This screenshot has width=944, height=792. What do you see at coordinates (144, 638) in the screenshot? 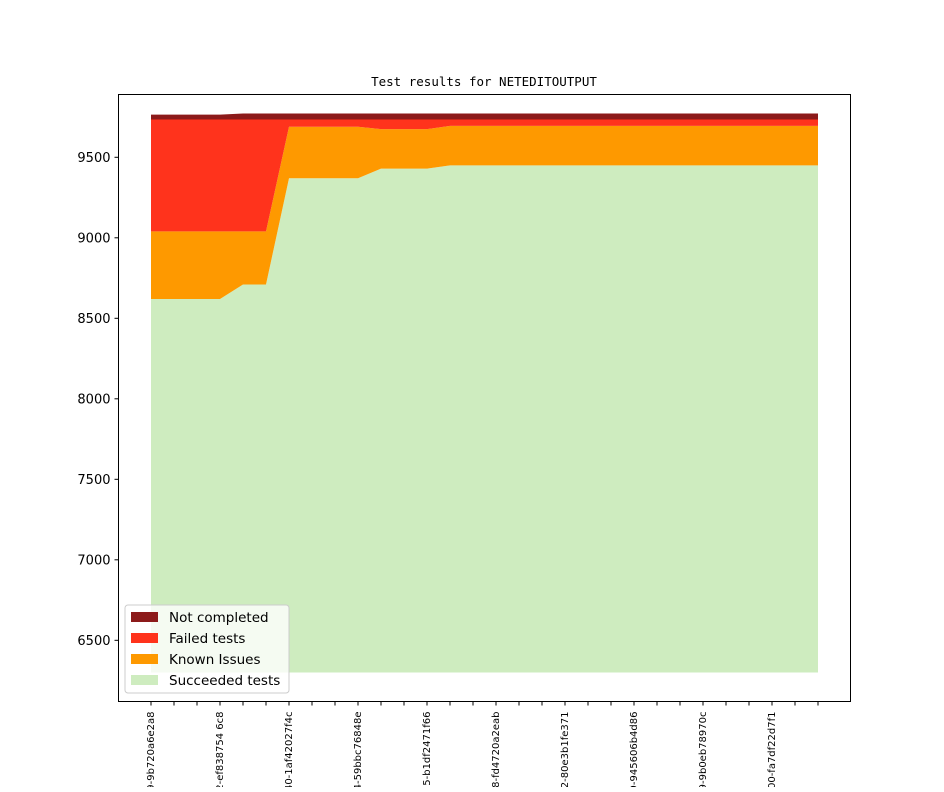
I see `legend-swatch-failed-tests` at bounding box center [144, 638].